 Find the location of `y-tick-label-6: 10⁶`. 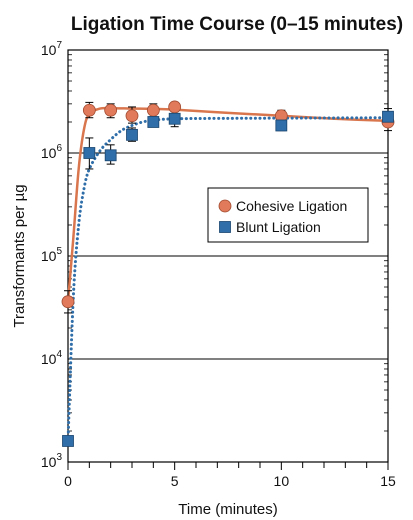

y-tick-label-6: 10⁶ is located at coordinates (52, 152).